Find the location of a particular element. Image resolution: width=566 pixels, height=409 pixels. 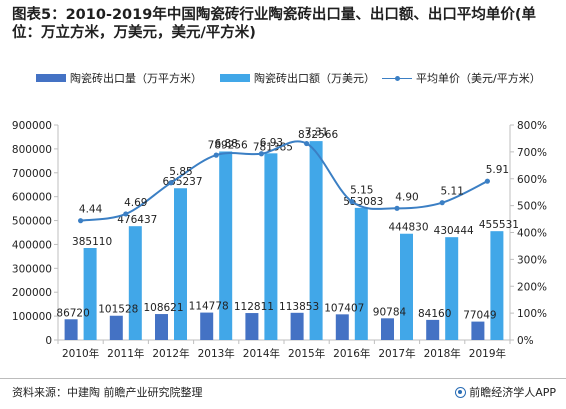

right-tick-label: 300% is located at coordinates (532, 260).